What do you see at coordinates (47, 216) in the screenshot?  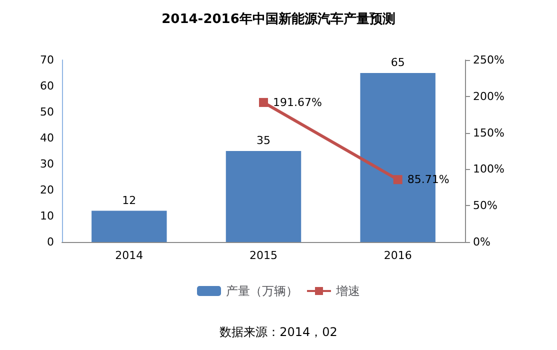 I see `y-tick-label: 10` at bounding box center [47, 216].